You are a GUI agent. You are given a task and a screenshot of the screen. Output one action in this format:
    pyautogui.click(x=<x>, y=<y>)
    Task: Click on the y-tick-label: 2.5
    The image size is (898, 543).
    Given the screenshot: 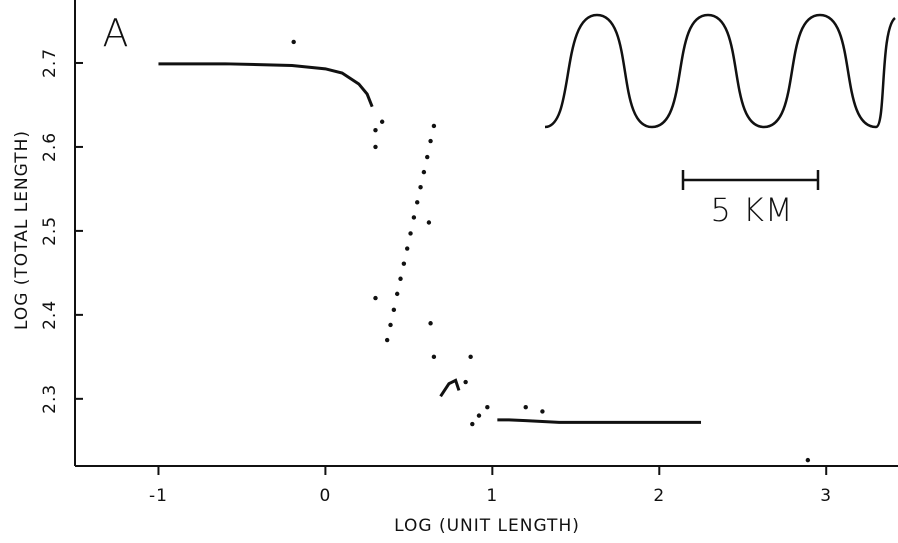 What is the action you would take?
    pyautogui.click(x=50, y=231)
    